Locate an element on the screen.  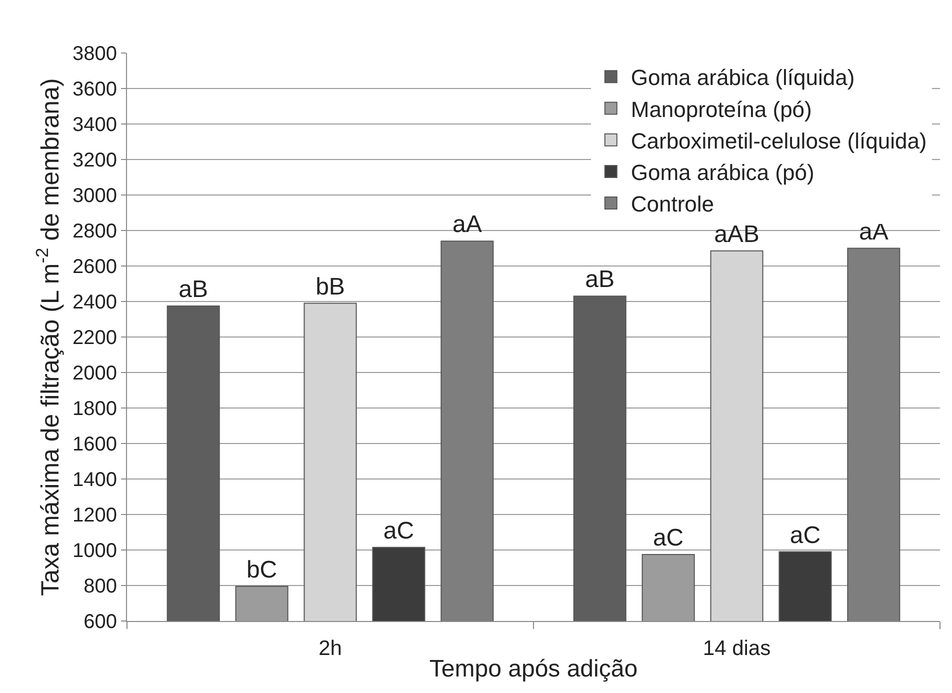
y-tick-label: 2600 is located at coordinates (94, 267).